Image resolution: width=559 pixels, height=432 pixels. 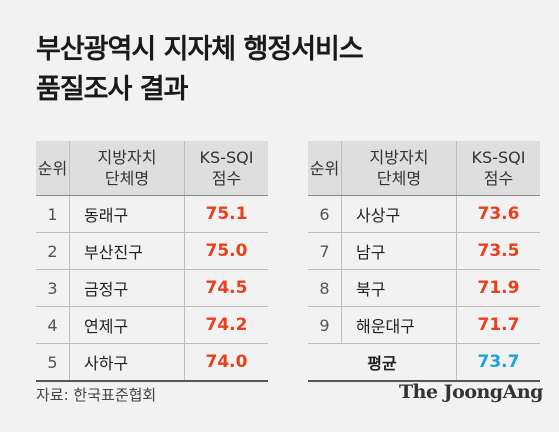 I want to click on row-name: 남구, so click(x=399, y=251).